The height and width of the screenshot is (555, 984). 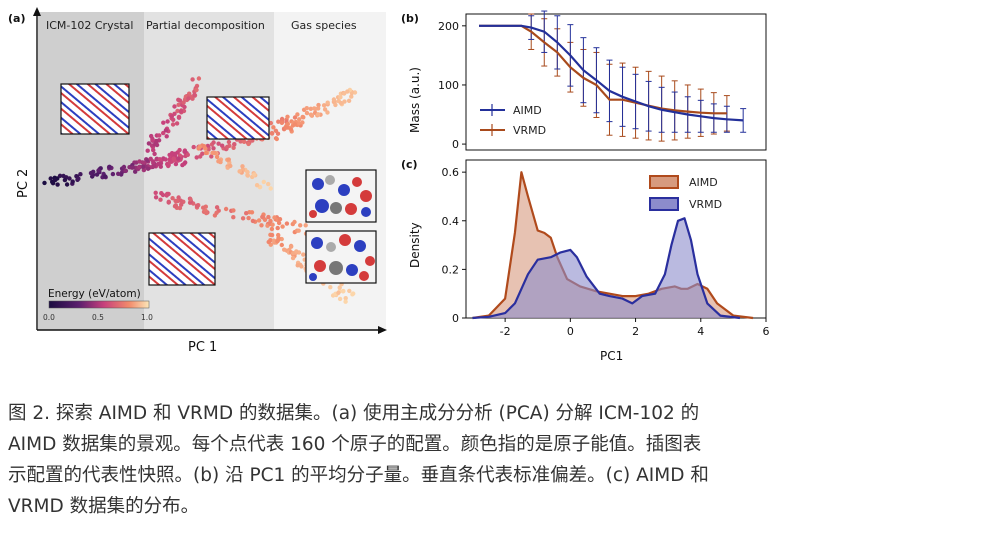 I want to click on snapshot-gas-inset-upper, so click(x=341, y=196).